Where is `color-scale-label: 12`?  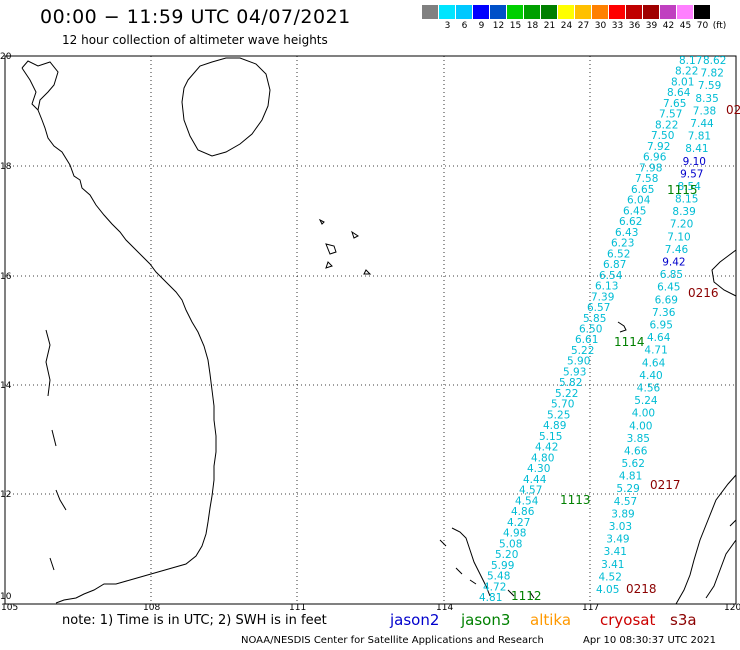 color-scale-label: 12 is located at coordinates (498, 26).